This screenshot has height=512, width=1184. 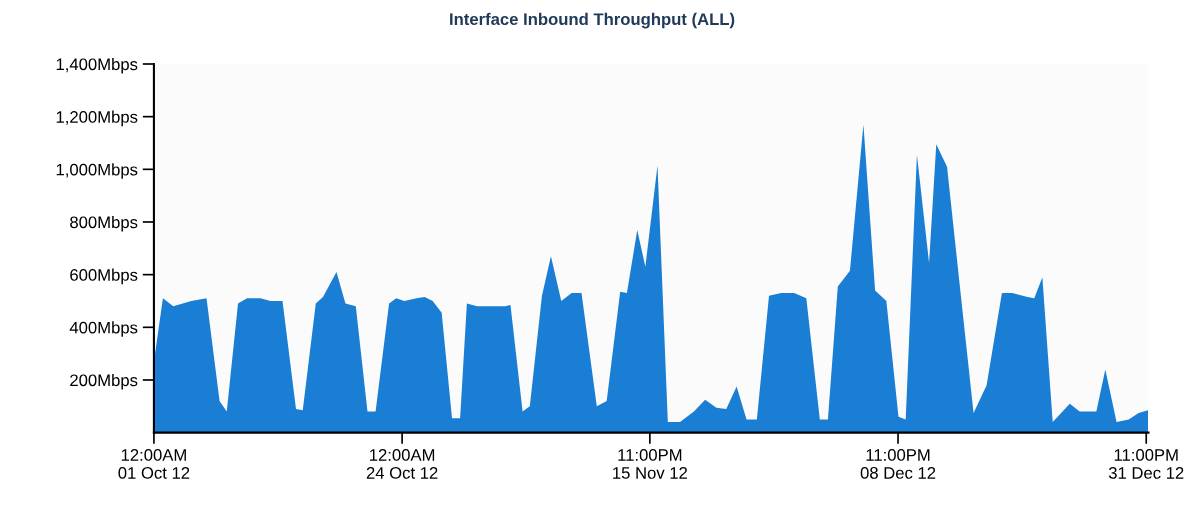 What do you see at coordinates (592, 20) in the screenshot?
I see `chart-title: Interface Inbound Throughput (ALL)` at bounding box center [592, 20].